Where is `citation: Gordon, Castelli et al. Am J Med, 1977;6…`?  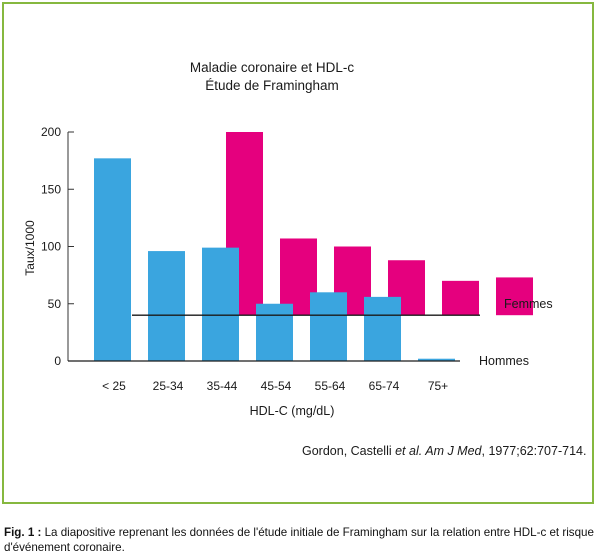
citation: Gordon, Castelli et al. Am J Med, 1977;6… is located at coordinates (444, 451).